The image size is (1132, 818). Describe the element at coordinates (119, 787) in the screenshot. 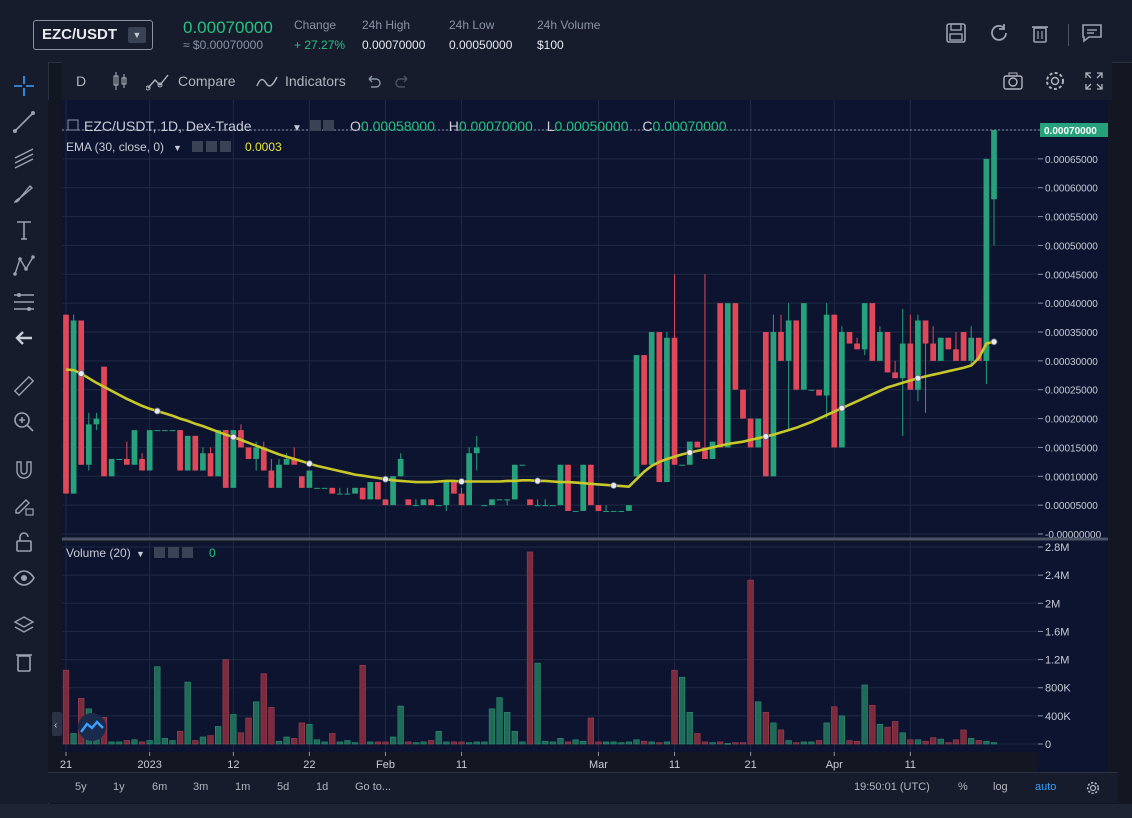

I see `range-1y: 1y` at that location.